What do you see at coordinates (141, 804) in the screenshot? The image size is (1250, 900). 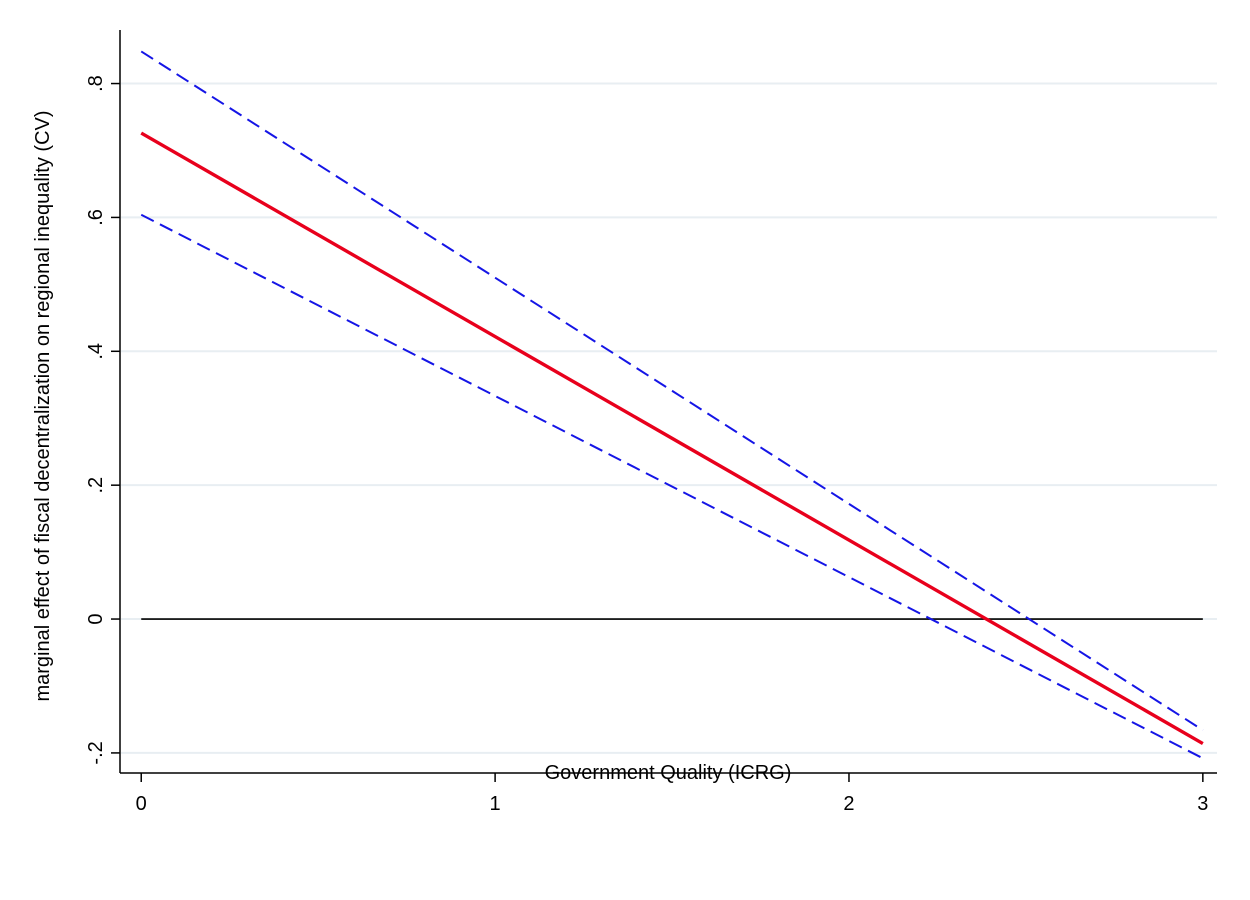 I see `x-tick-label-0: 0` at bounding box center [141, 804].